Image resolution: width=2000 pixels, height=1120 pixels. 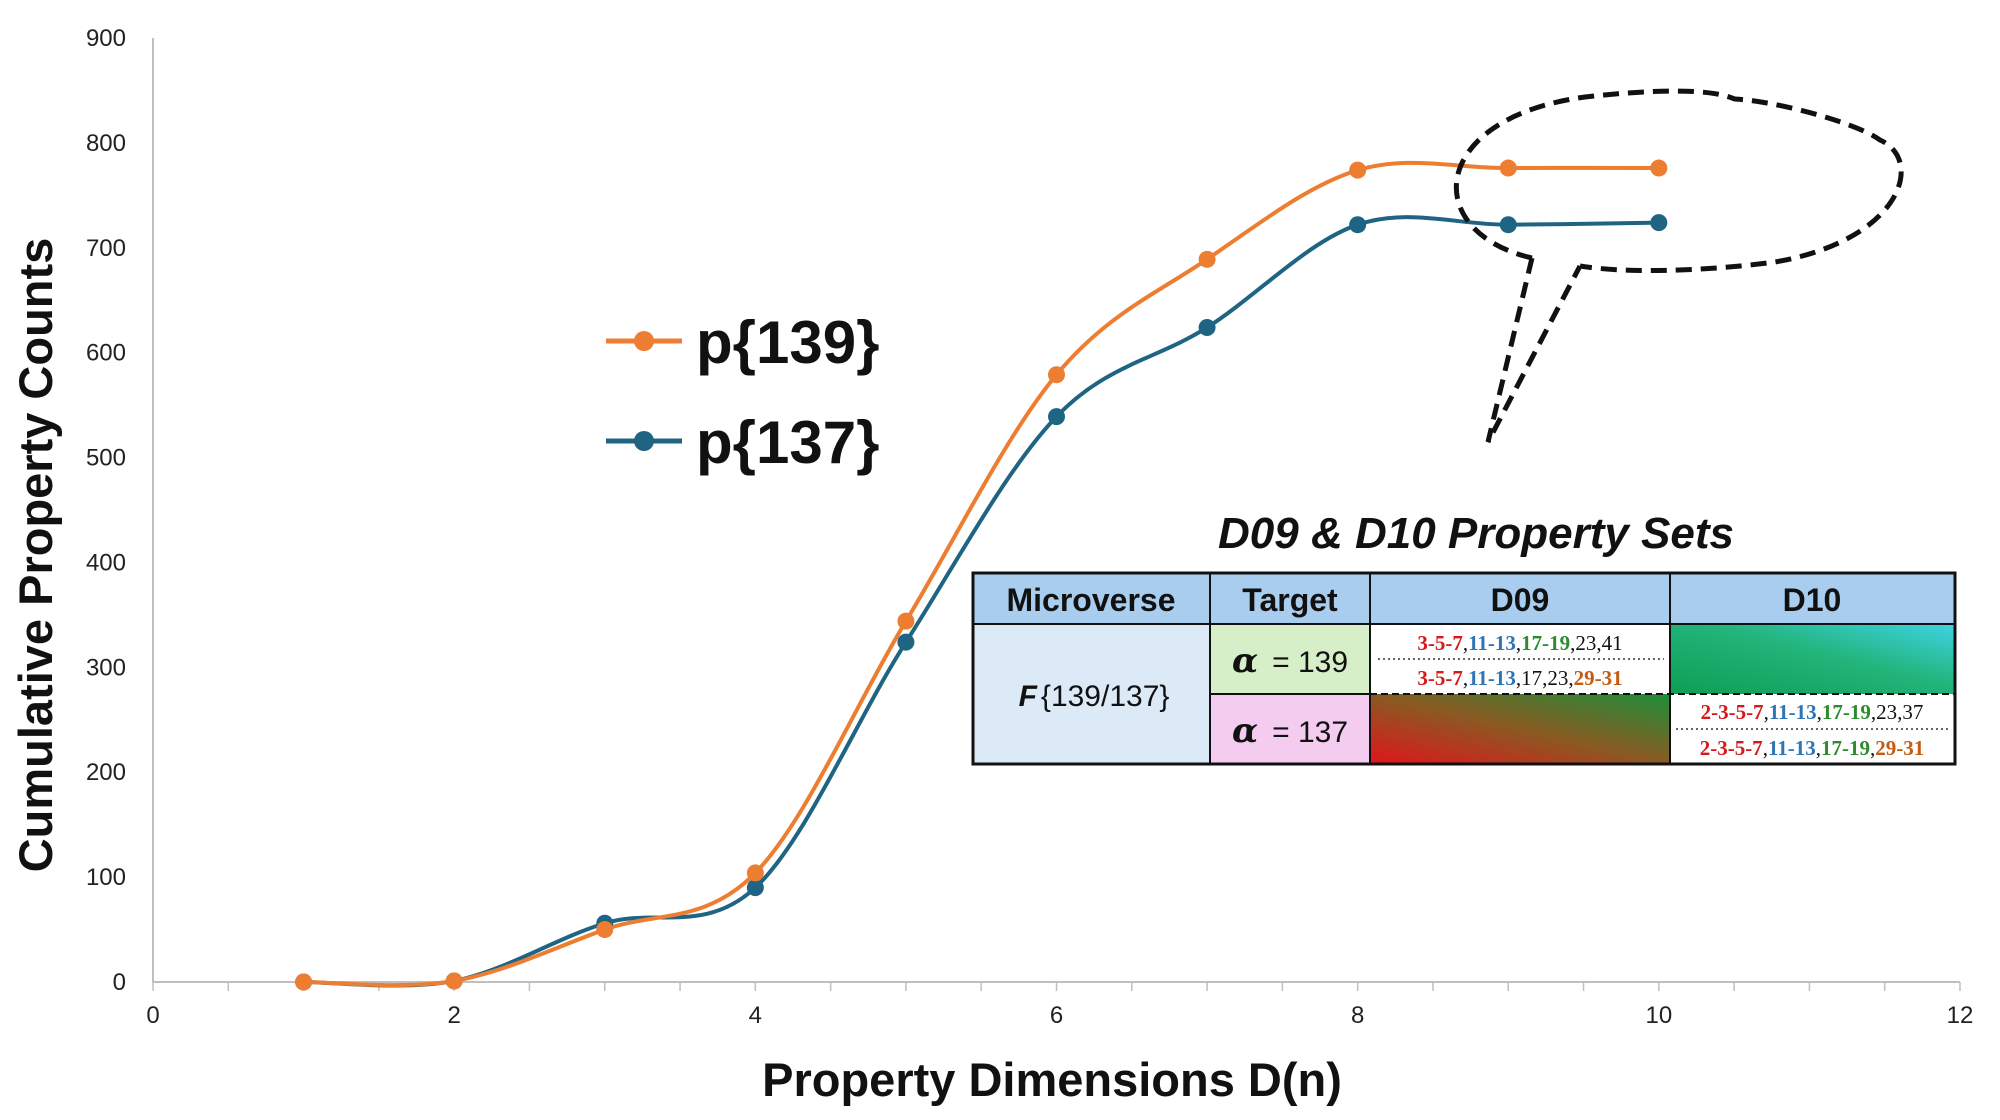 I want to click on y-tick-label: 700, so click(x=106, y=248).